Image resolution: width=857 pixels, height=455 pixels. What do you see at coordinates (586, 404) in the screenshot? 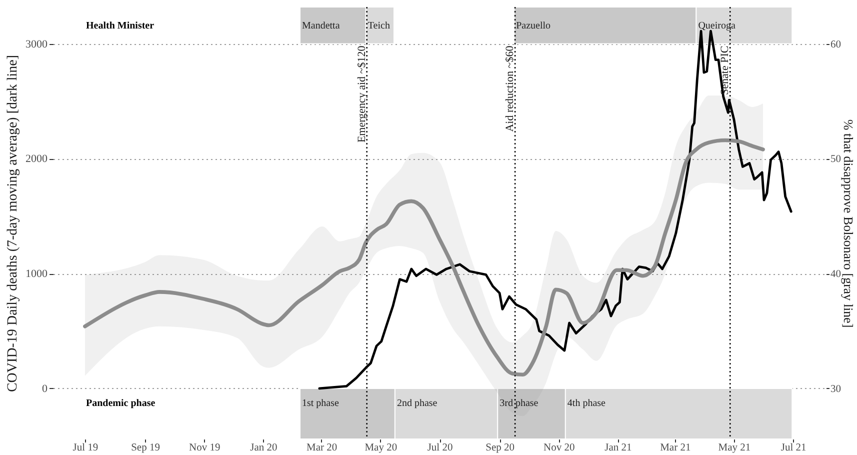
I see `band-label: 4th phase` at bounding box center [586, 404].